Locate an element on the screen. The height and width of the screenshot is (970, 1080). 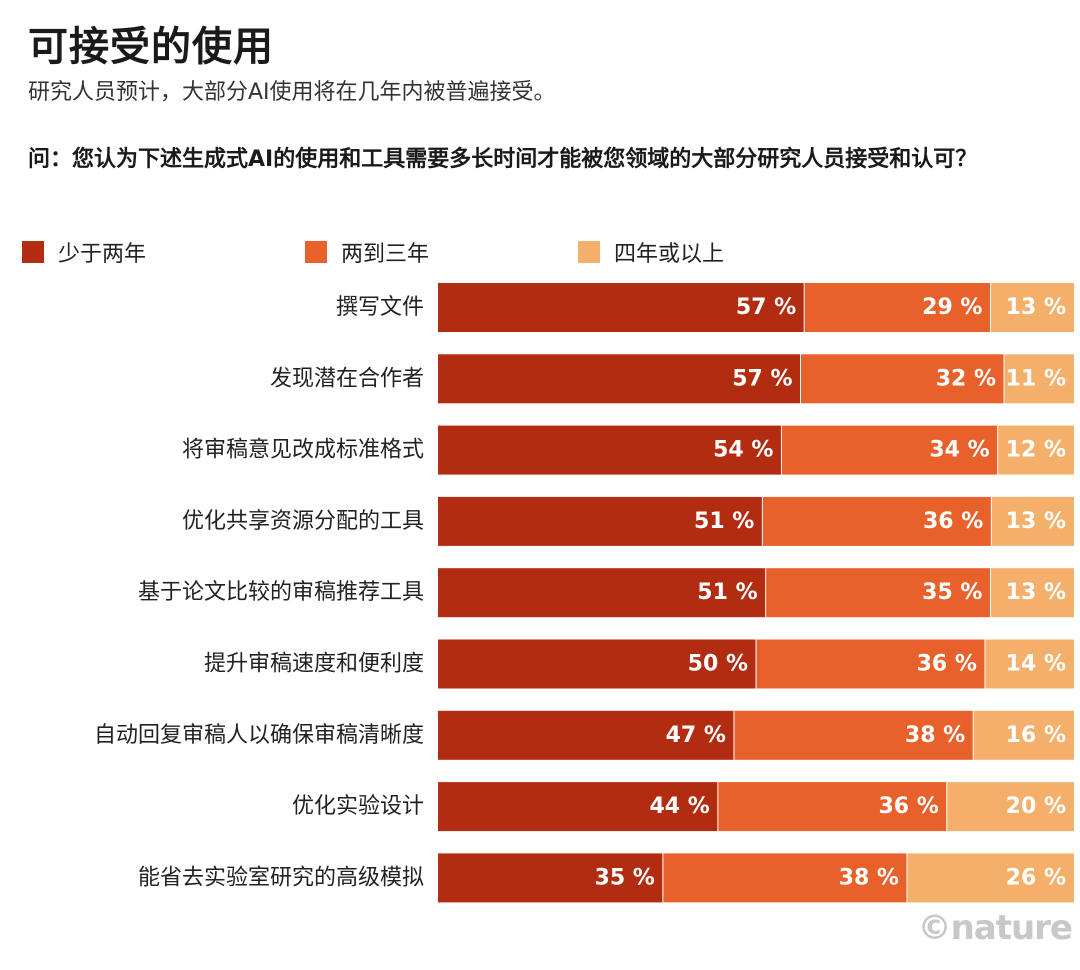
legend-item-less-than-two-years: 少于两年 is located at coordinates (84, 252).